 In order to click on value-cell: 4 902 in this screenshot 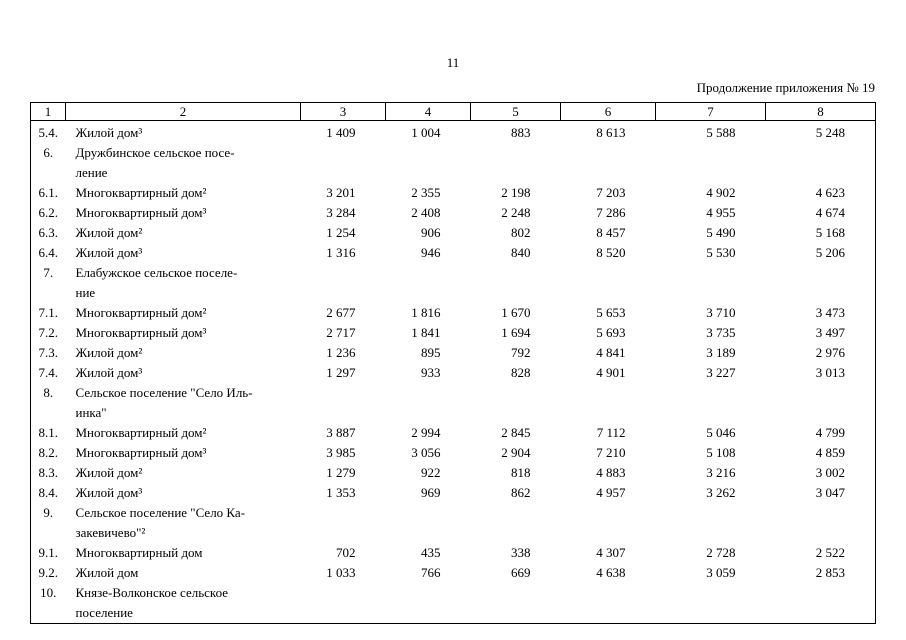, I will do `click(721, 192)`.